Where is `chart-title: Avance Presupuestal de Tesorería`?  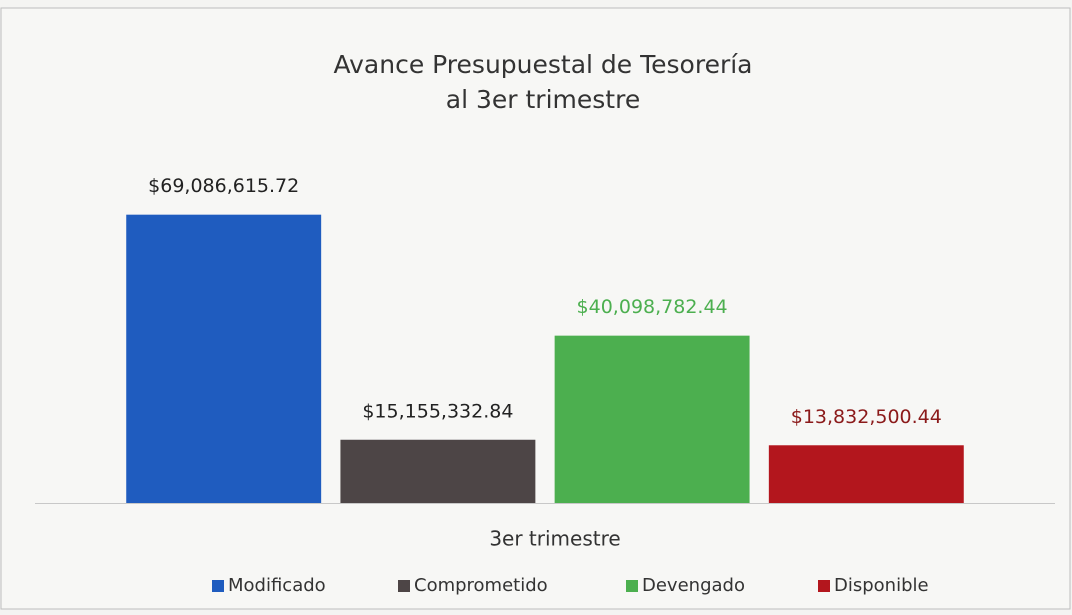
chart-title: Avance Presupuestal de Tesorería is located at coordinates (543, 64).